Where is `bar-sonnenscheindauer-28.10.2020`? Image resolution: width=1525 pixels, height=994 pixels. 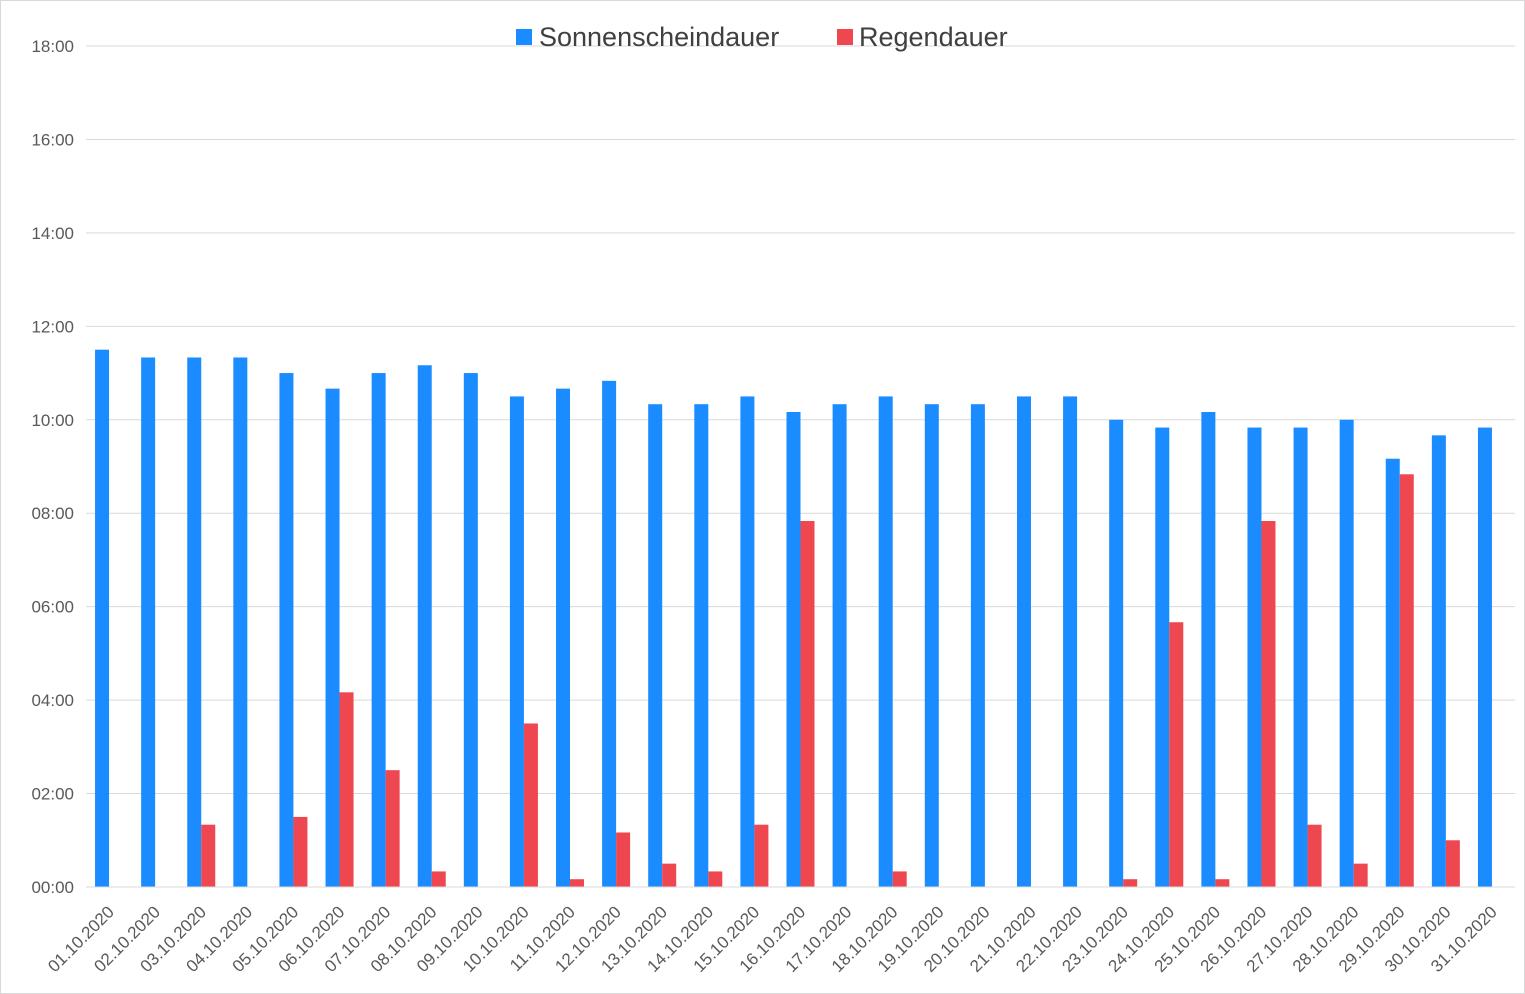
bar-sonnenscheindauer-28.10.2020 is located at coordinates (1346, 653).